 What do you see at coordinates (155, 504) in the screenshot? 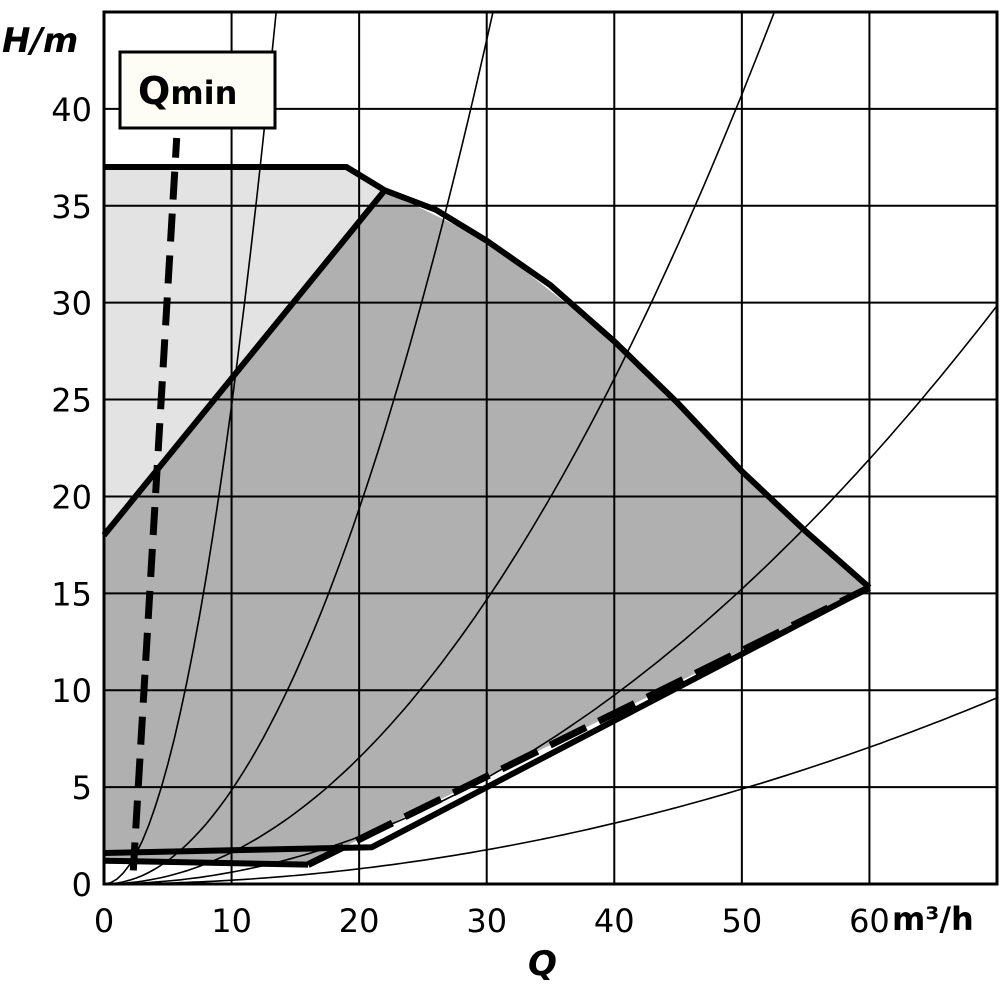
I see `qmin-line` at bounding box center [155, 504].